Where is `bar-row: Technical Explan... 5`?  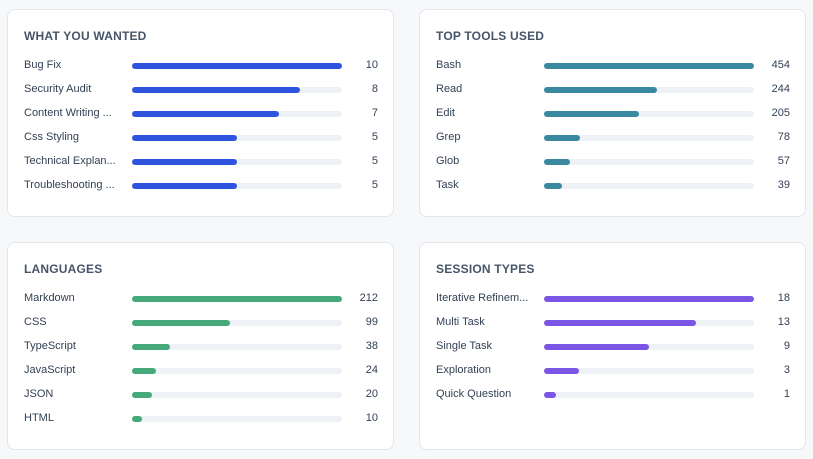
bar-row: Technical Explan... 5 is located at coordinates (201, 162).